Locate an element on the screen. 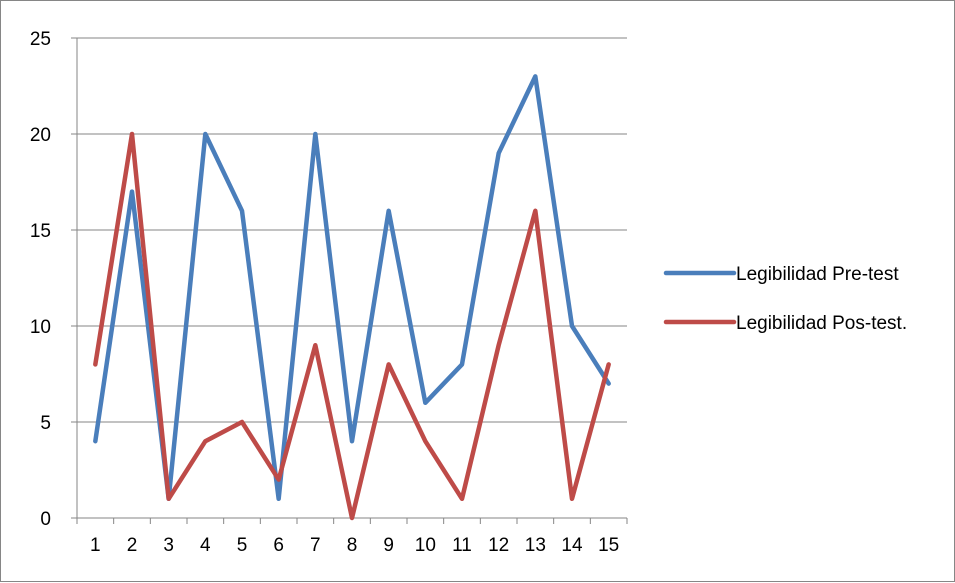 This screenshot has width=955, height=583. x-tick-label: 4 is located at coordinates (205, 545).